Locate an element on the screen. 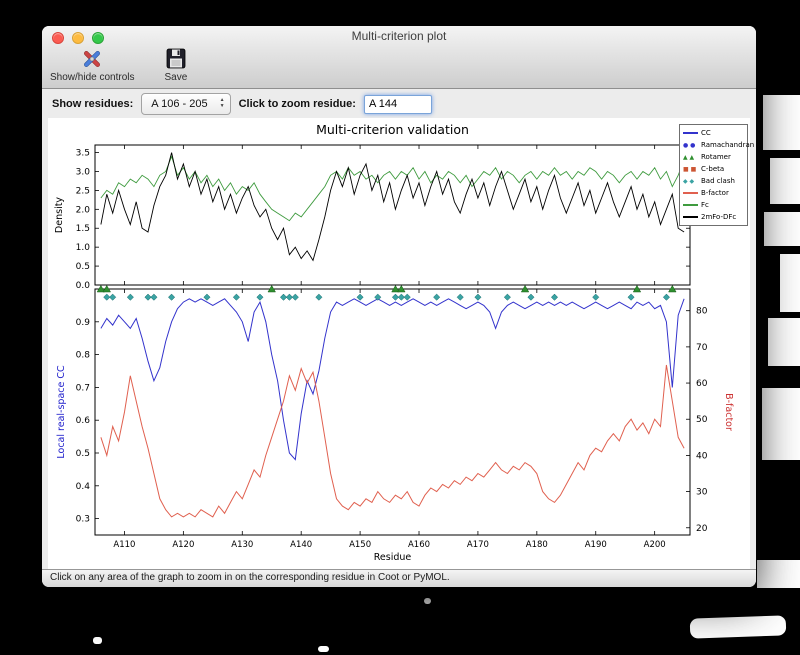 The width and height of the screenshot is (800, 655). save-button: Save is located at coordinates (176, 65).